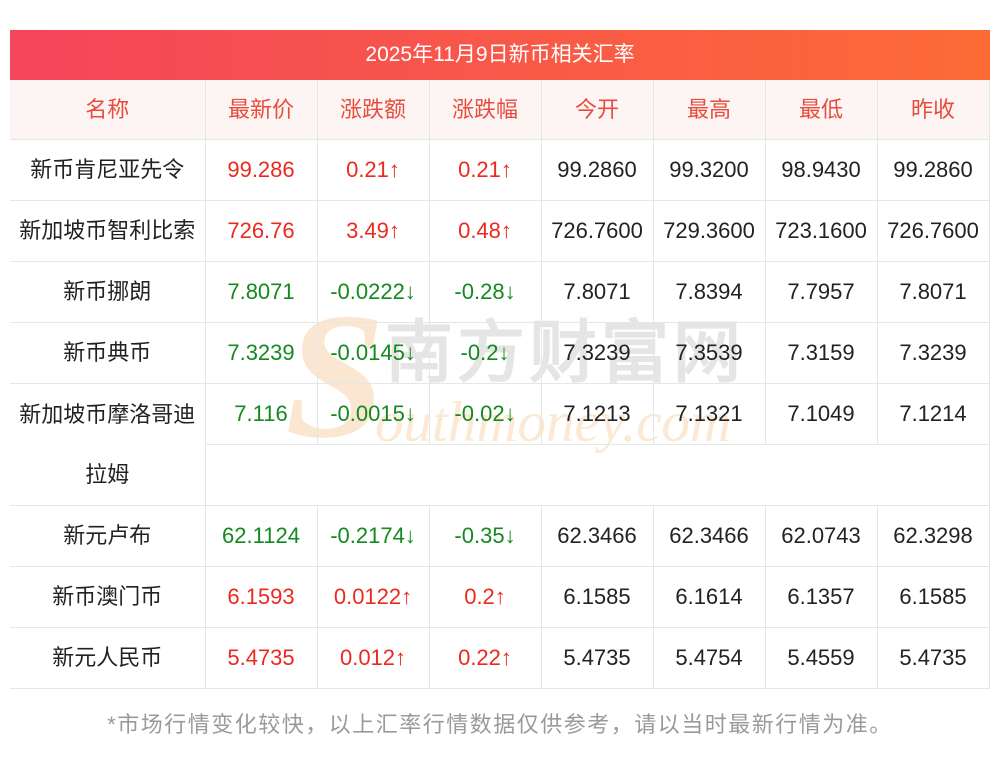 This screenshot has width=1000, height=757. Describe the element at coordinates (485, 536) in the screenshot. I see `cell-change-pct: -0.35↓` at that location.